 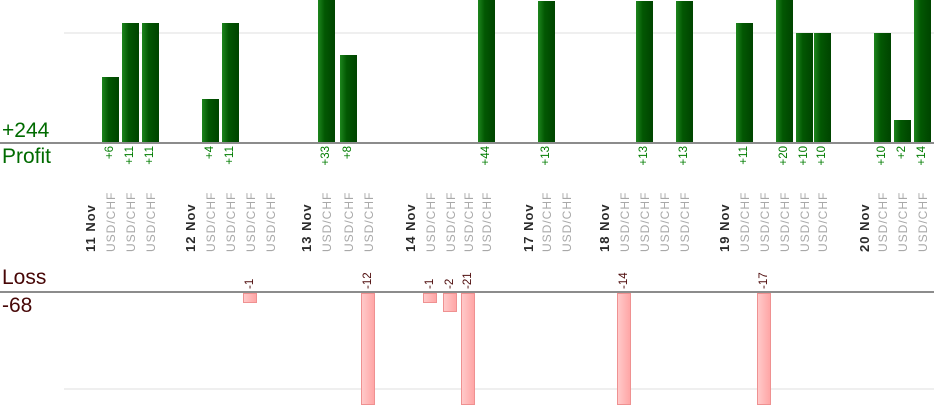 What do you see at coordinates (467, 143) in the screenshot?
I see `profit-axis-line` at bounding box center [467, 143].